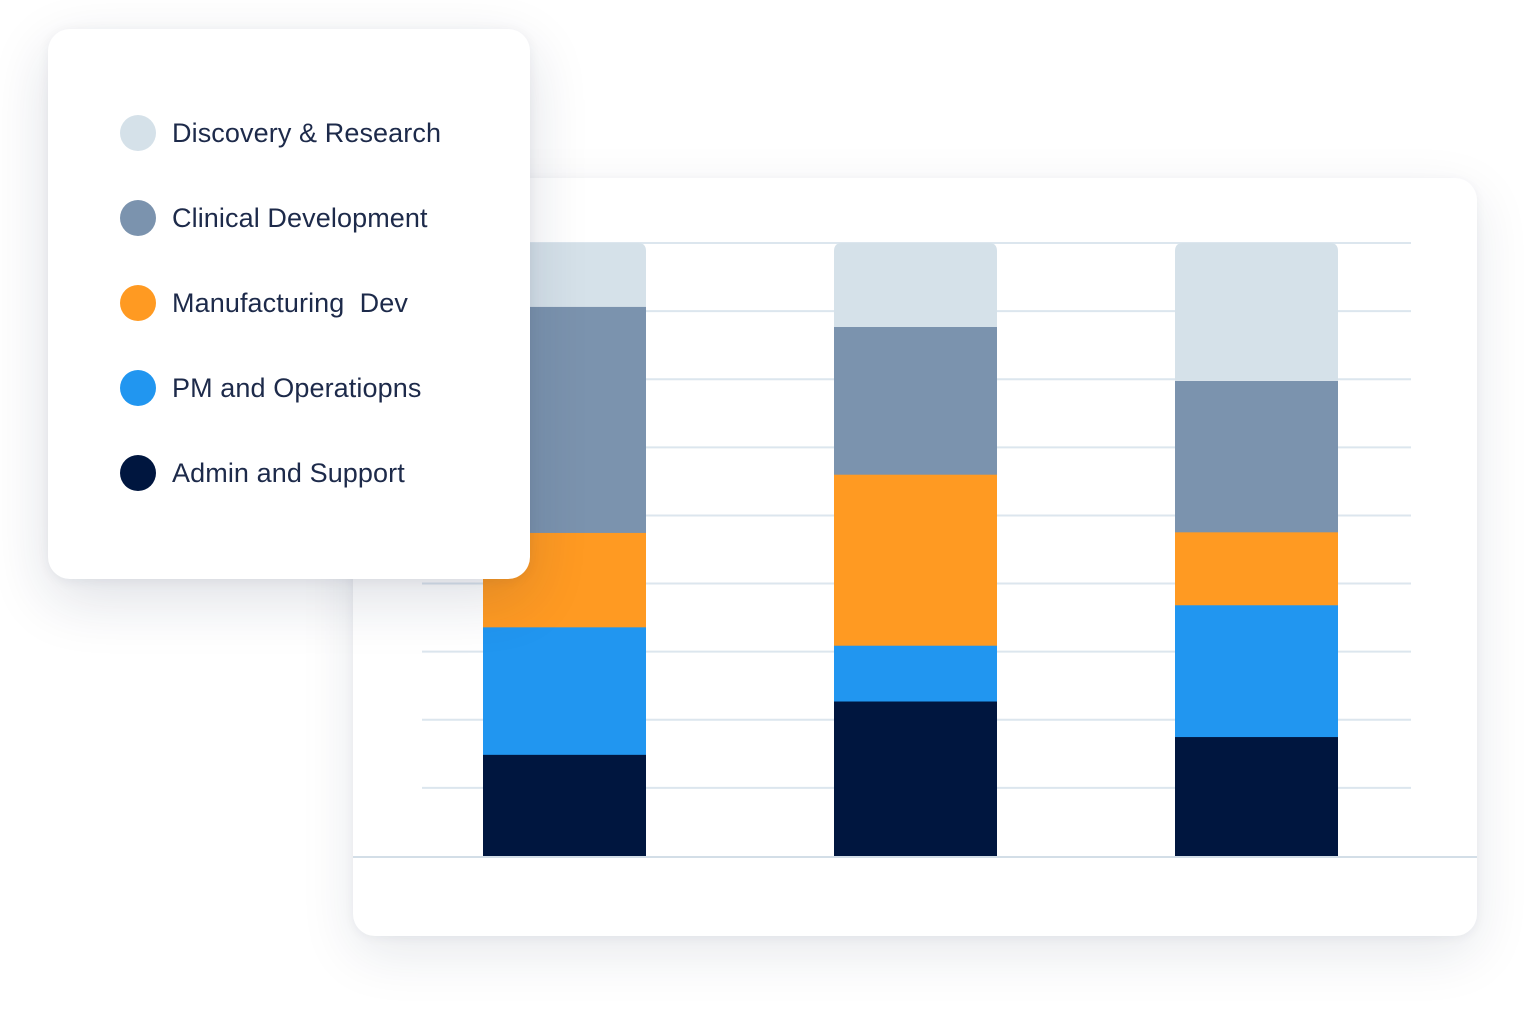 This screenshot has width=1536, height=1015. I want to click on legend-label: Discovery & Research, so click(307, 132).